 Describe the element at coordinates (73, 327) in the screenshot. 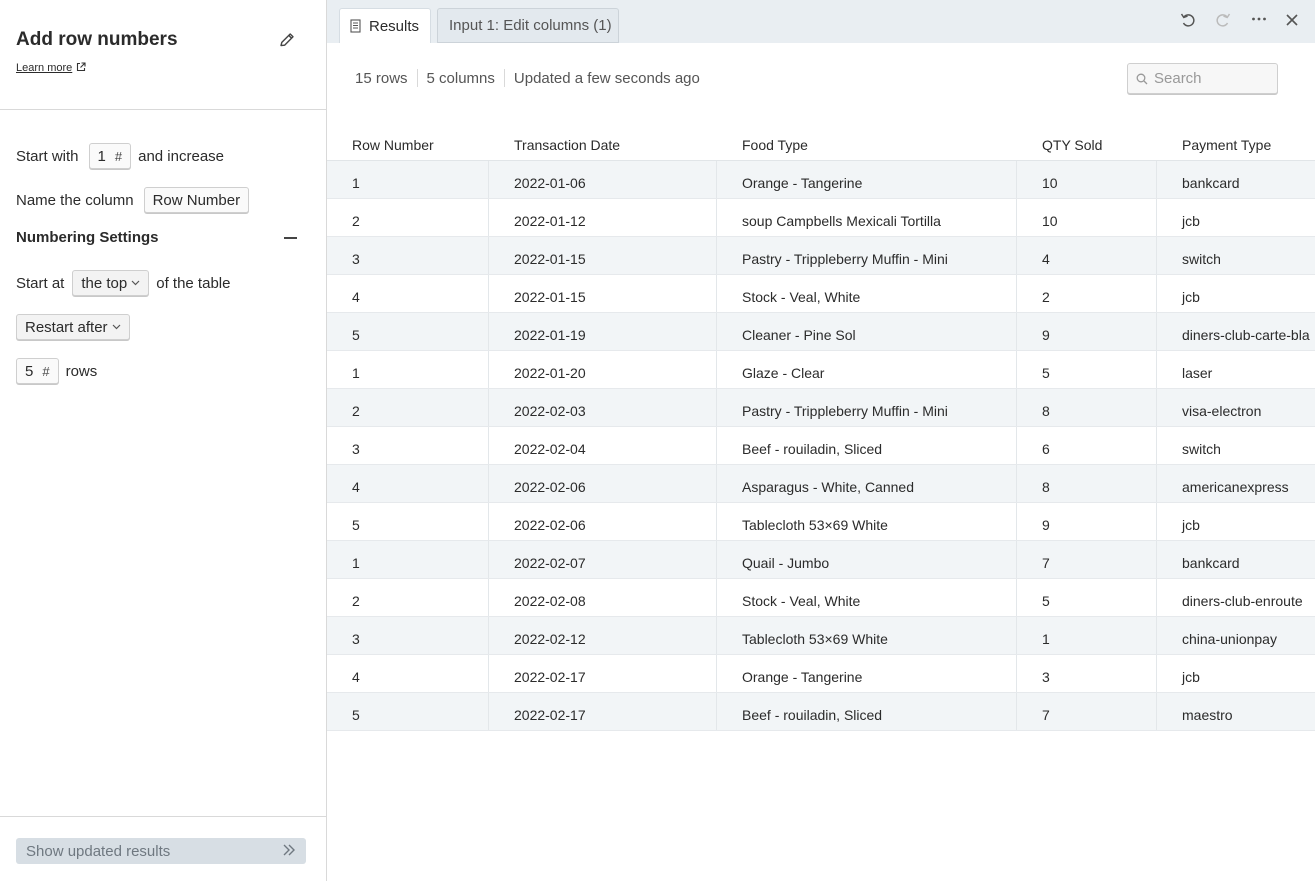

I see `restart-dropdown: Restart after` at that location.